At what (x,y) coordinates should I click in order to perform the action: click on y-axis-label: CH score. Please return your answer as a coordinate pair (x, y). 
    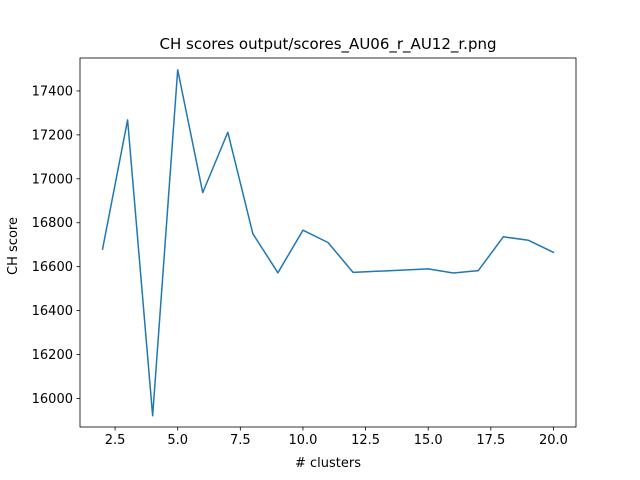
    Looking at the image, I should click on (13, 246).